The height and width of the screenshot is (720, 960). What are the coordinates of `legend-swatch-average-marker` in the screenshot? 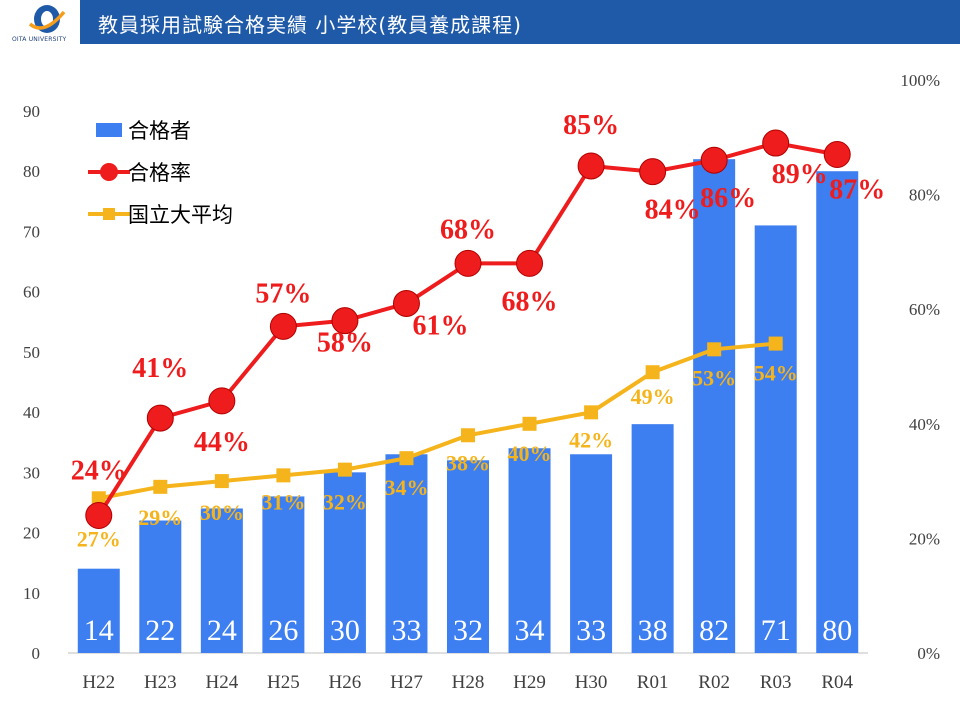 It's located at (109, 214).